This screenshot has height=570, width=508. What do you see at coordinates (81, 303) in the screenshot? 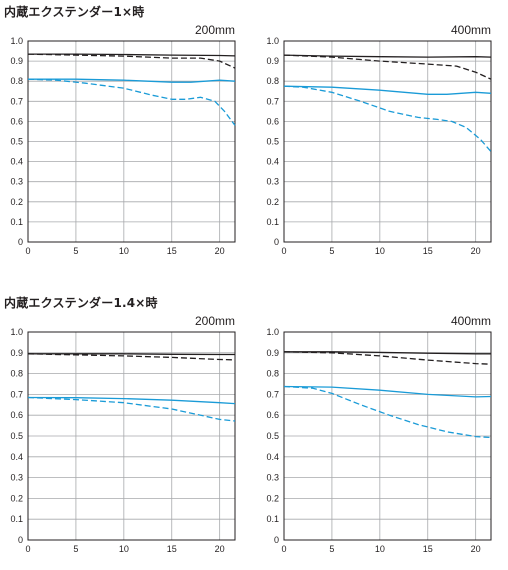
I see `section-title-extender-1-4x: 内蔵エクステンダー1.4×時` at bounding box center [81, 303].